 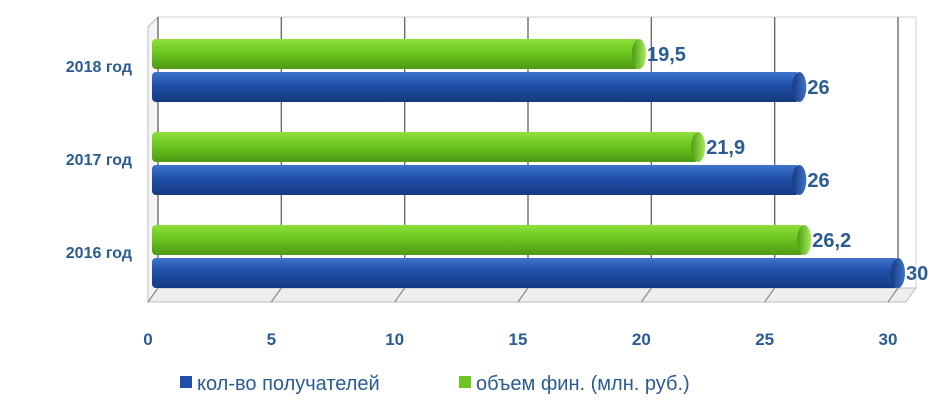 I want to click on x-tick-label: 0, so click(x=147, y=339).